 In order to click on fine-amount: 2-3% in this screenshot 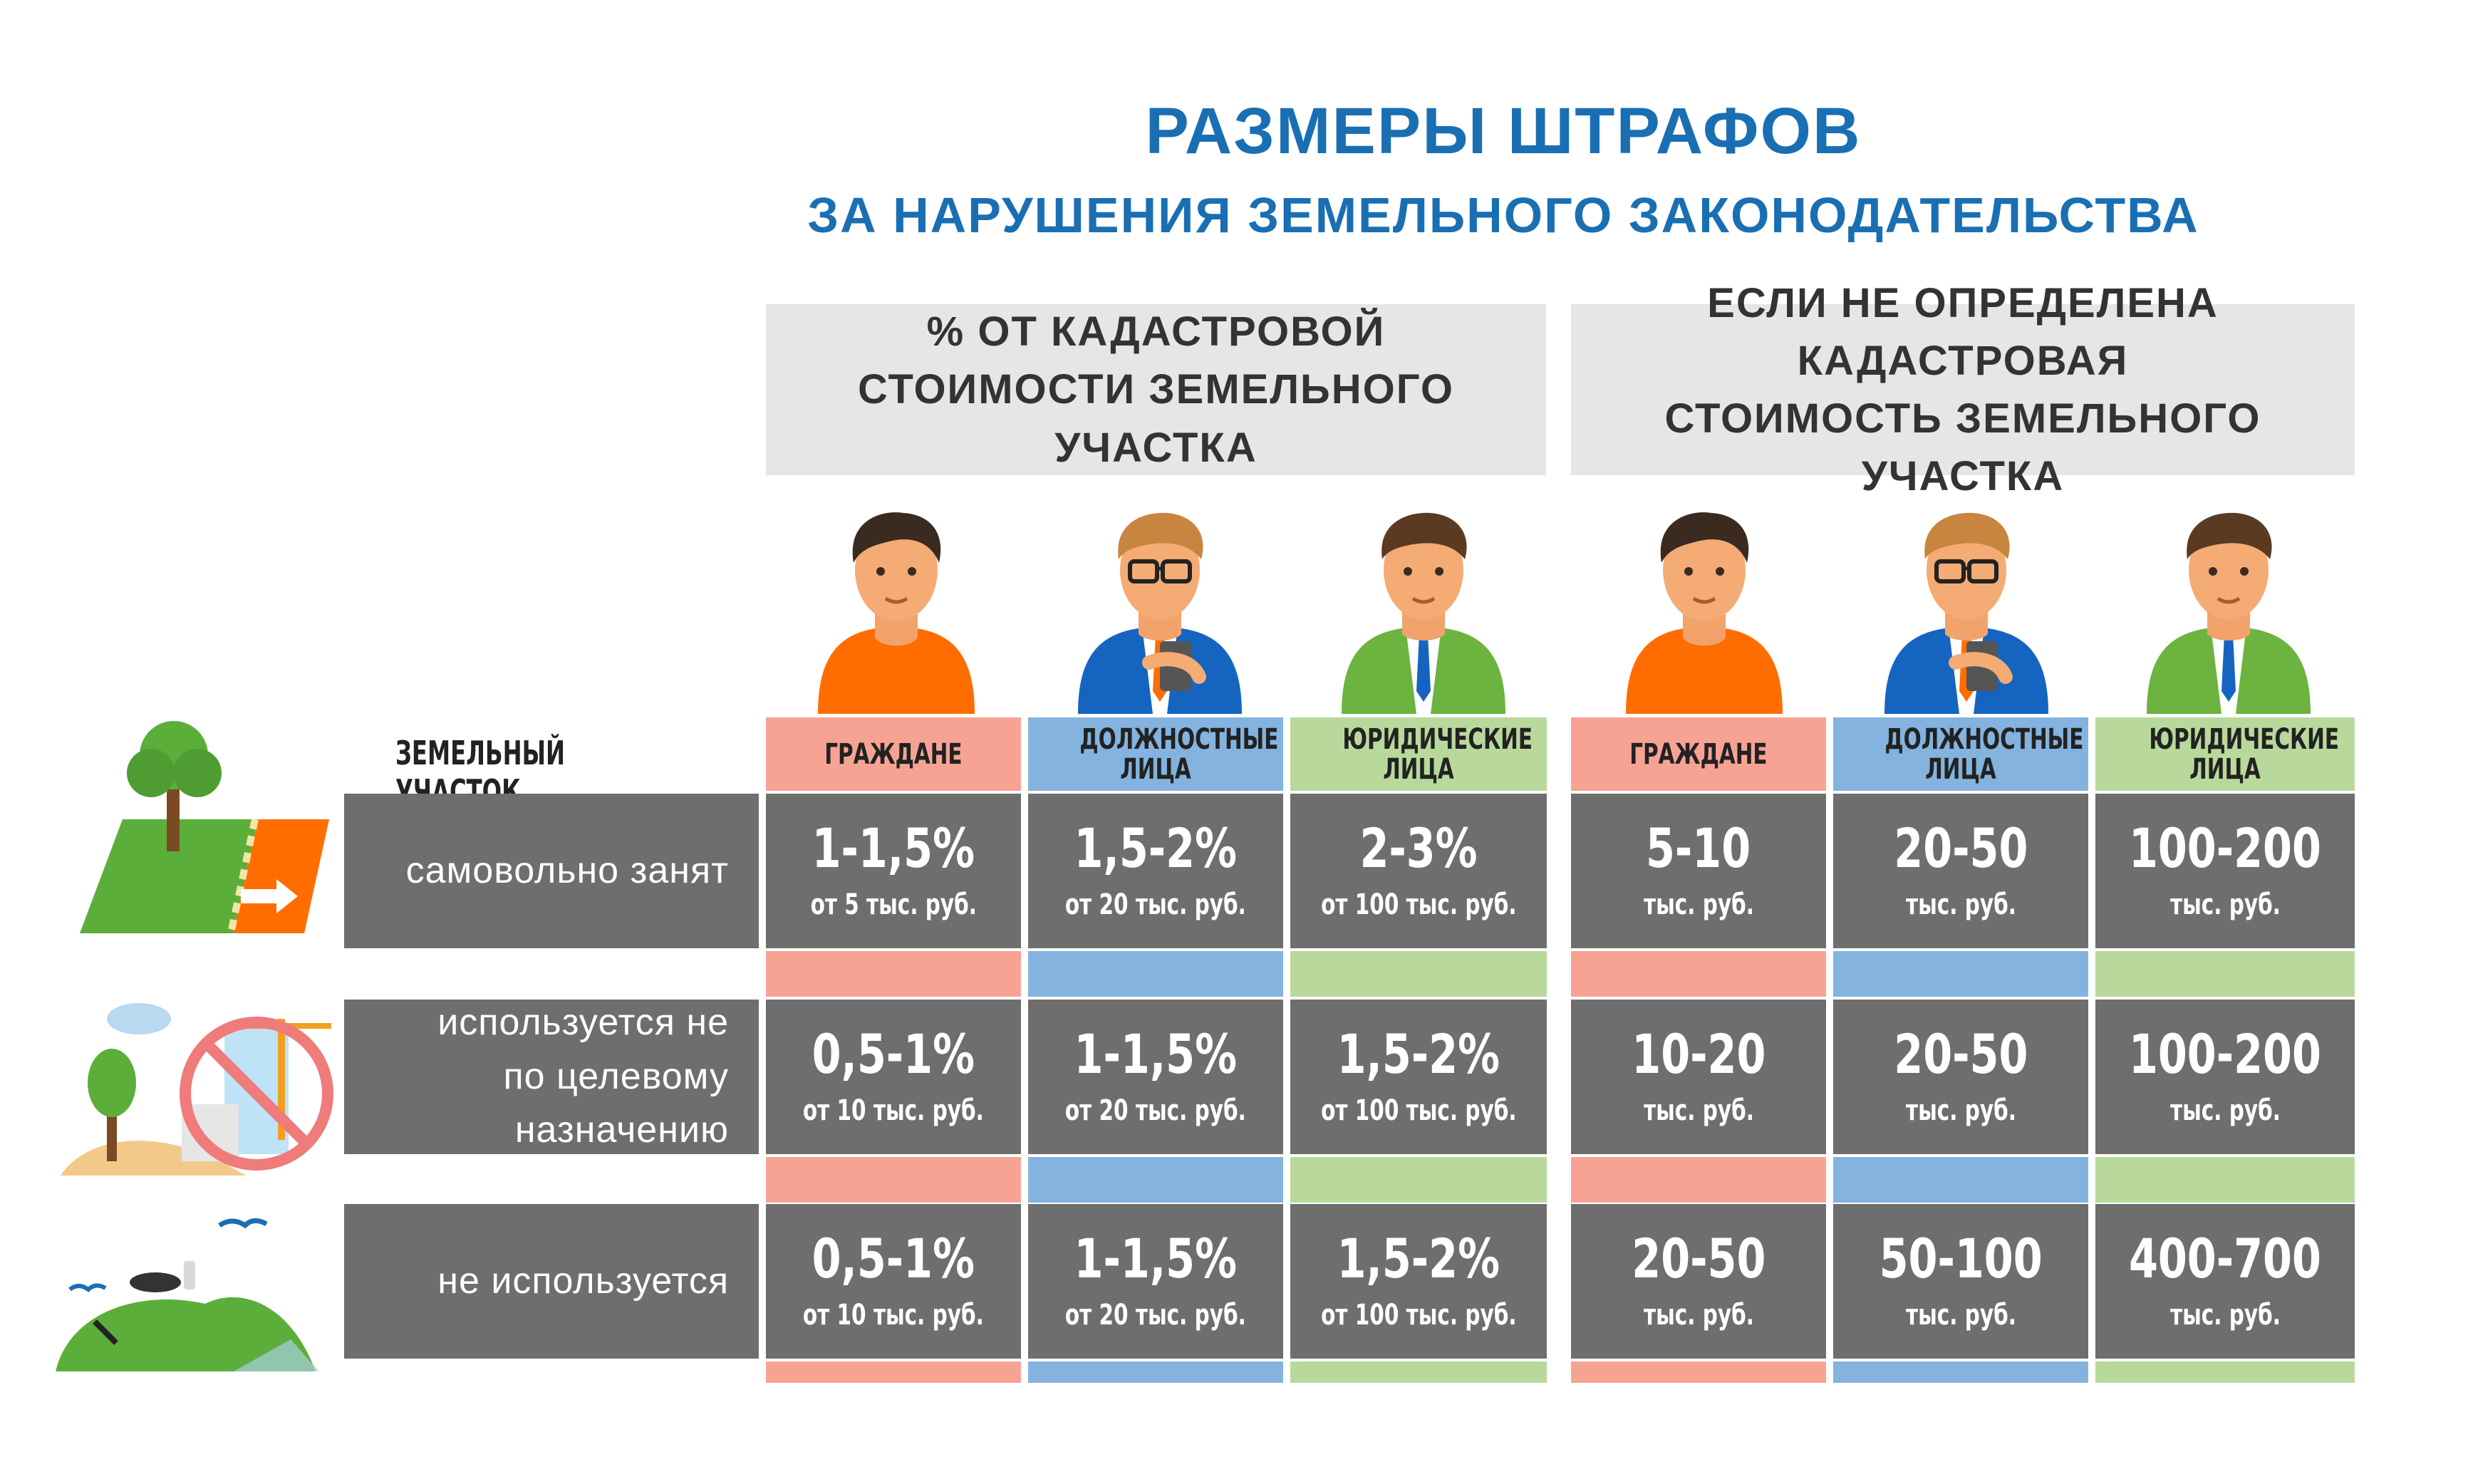, I will do `click(1418, 848)`.